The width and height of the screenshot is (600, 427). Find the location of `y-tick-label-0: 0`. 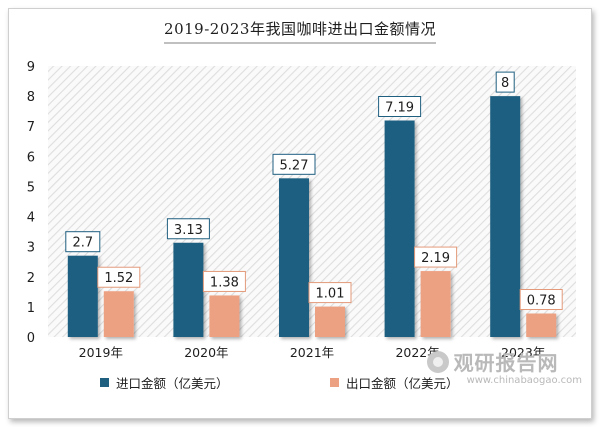

y-tick-label-0: 0 is located at coordinates (31, 338).